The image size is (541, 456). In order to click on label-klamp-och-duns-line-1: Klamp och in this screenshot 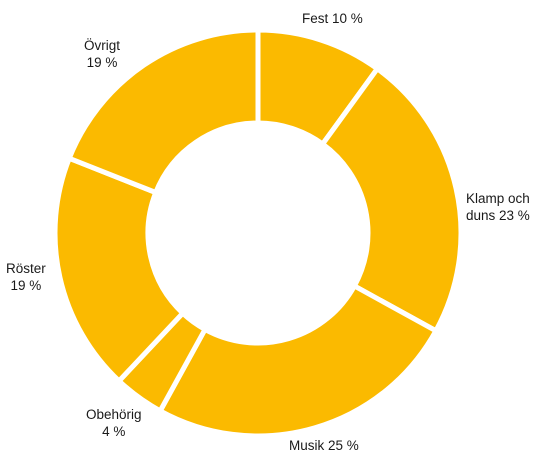, I will do `click(498, 198)`.